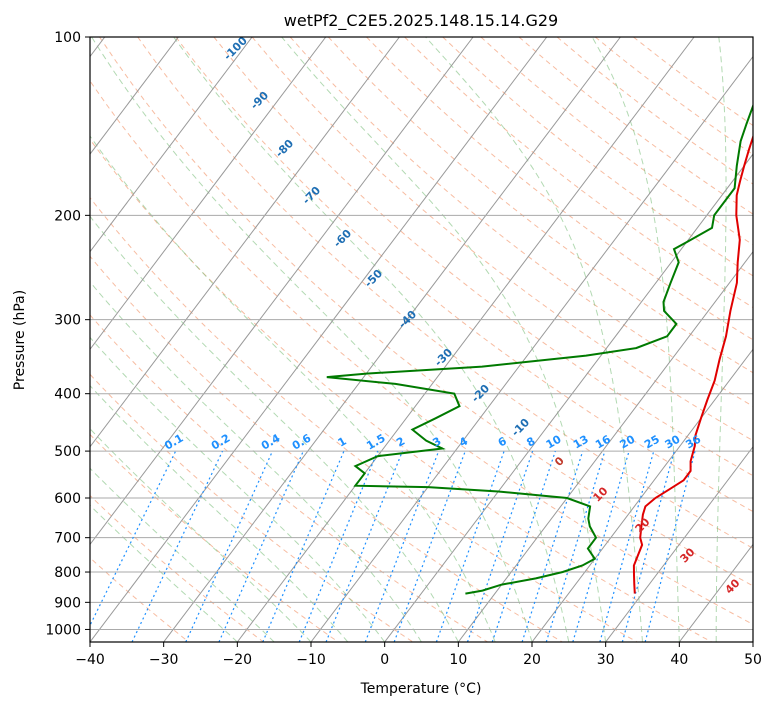 The height and width of the screenshot is (708, 775). Describe the element at coordinates (271, 441) in the screenshot. I see `mixing-ratio-label: 0.4` at that location.